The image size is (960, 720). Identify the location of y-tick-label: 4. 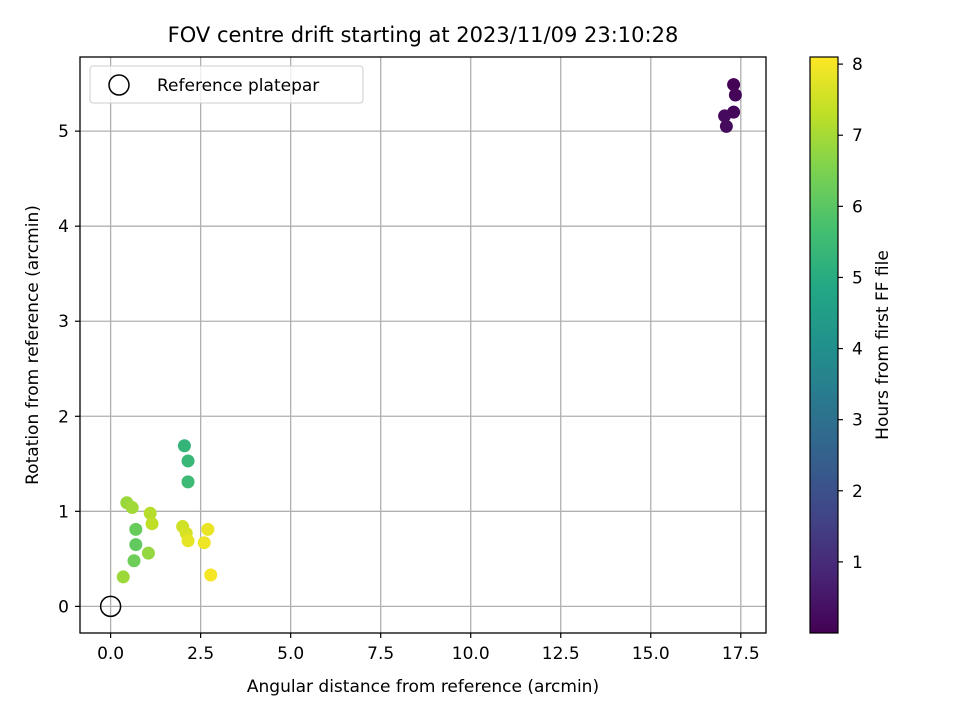
(63, 227).